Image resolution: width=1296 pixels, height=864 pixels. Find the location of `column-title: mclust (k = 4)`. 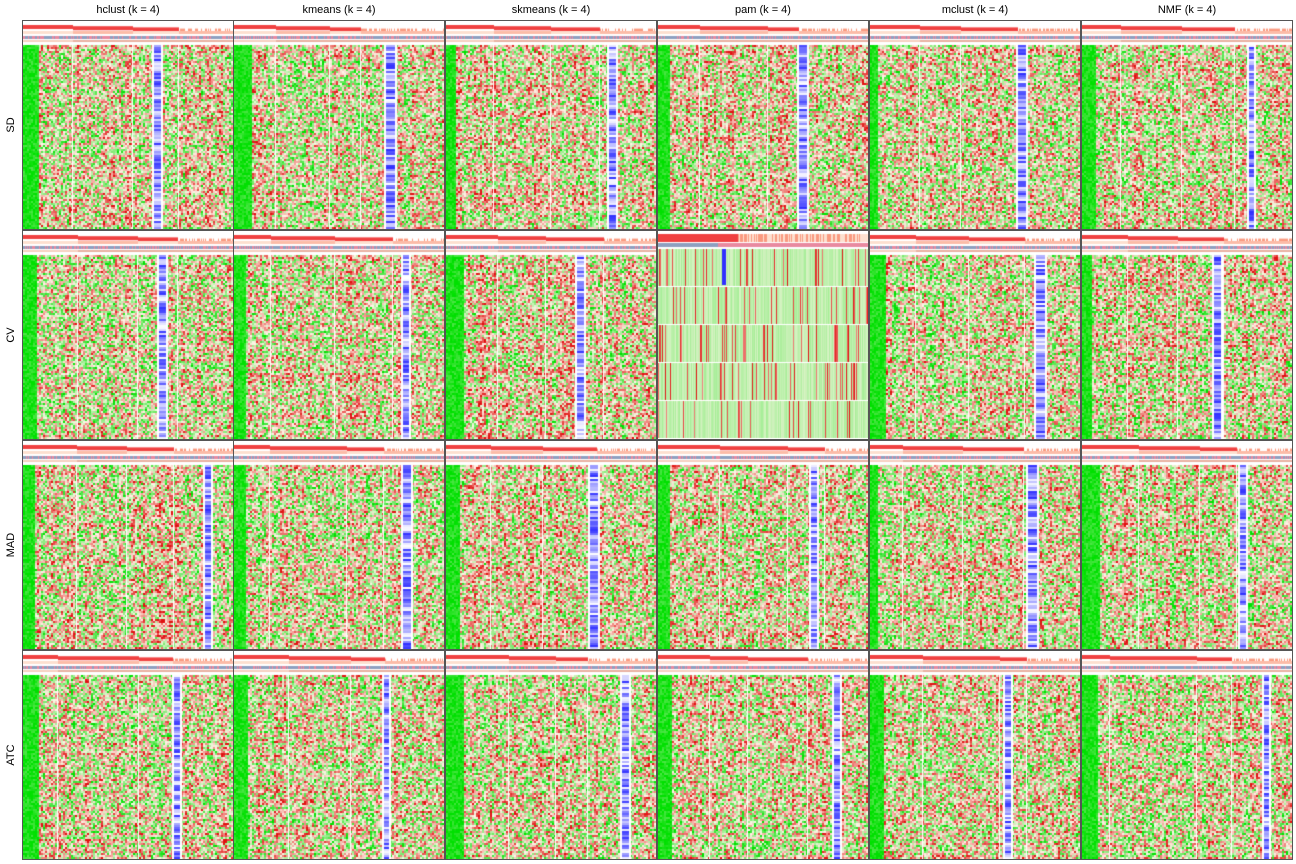

column-title: mclust (k = 4) is located at coordinates (975, 10).